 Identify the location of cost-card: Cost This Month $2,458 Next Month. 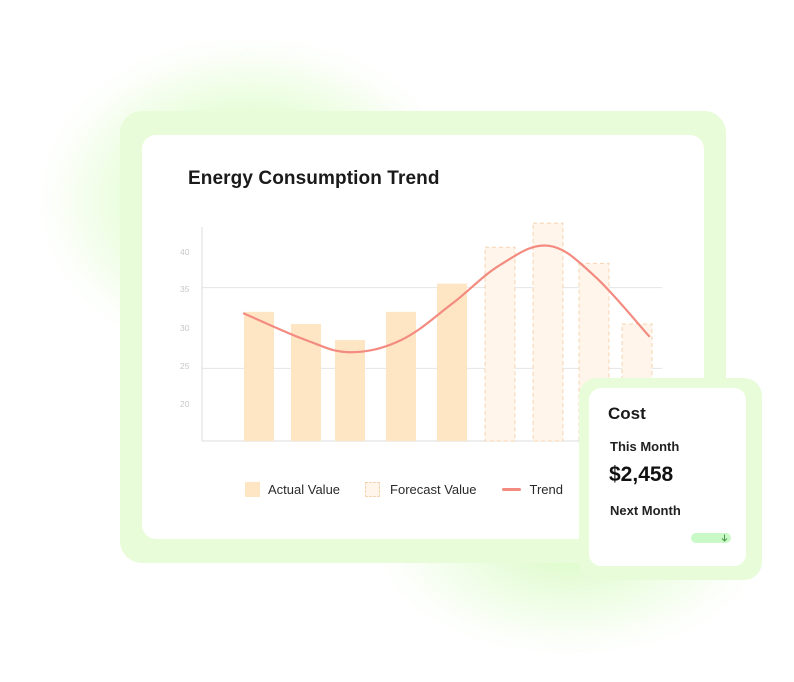
(667, 477).